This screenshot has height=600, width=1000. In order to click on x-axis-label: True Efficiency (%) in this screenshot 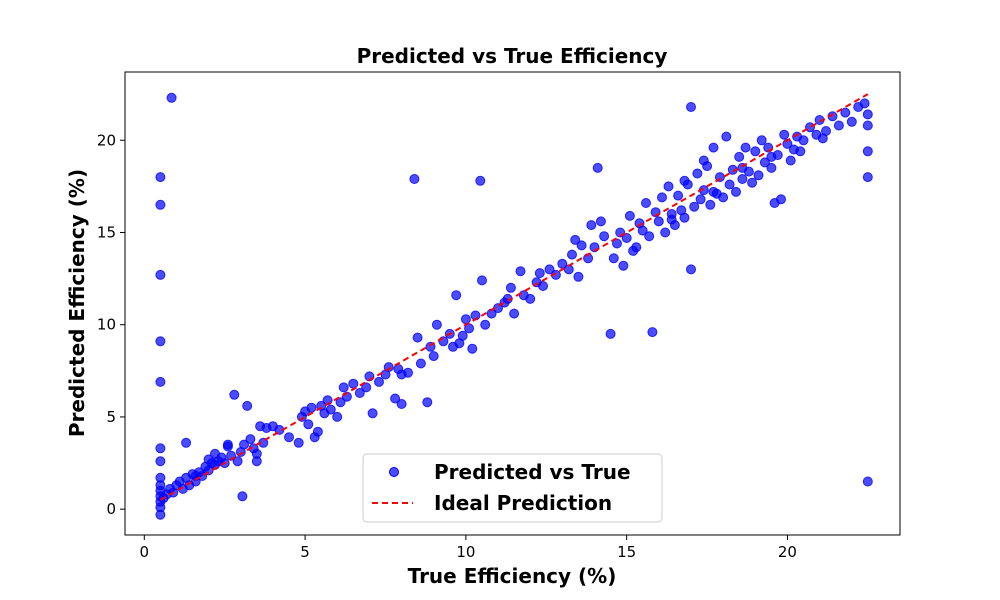, I will do `click(512, 576)`.